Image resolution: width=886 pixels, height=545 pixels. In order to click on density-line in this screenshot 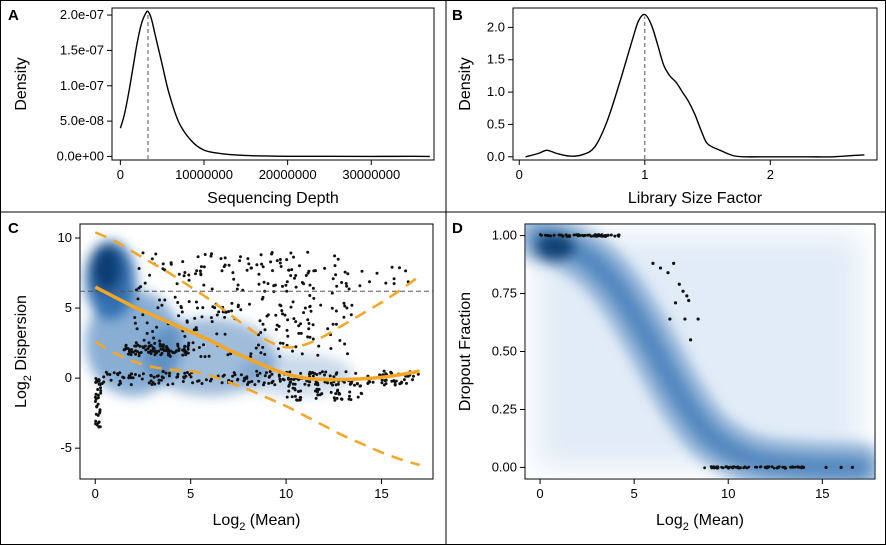, I will do `click(274, 83)`.